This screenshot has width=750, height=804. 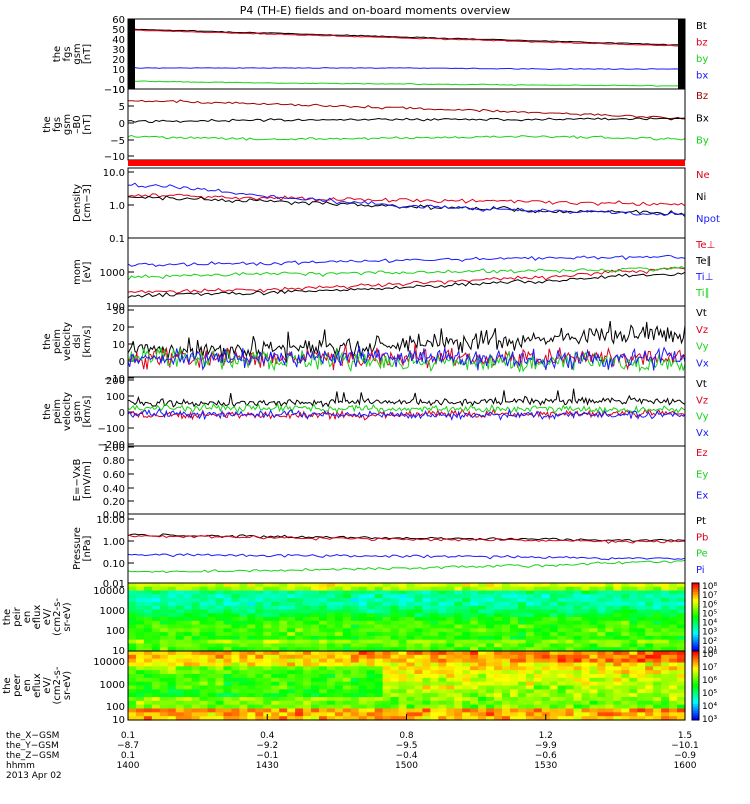 What do you see at coordinates (114, 489) in the screenshot?
I see `y-tick-label: 0.40` at bounding box center [114, 489].